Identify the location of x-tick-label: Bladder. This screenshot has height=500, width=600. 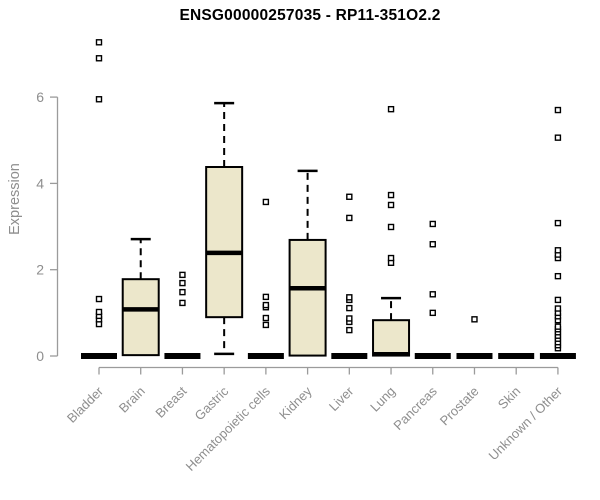
(85, 404).